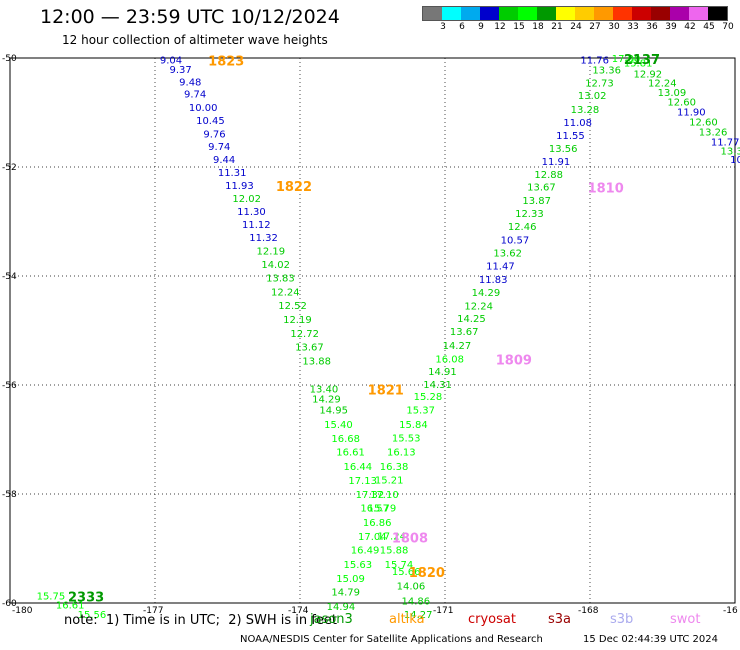  Describe the element at coordinates (384, 495) in the screenshot. I see `swh-value-label: 17.10` at that location.